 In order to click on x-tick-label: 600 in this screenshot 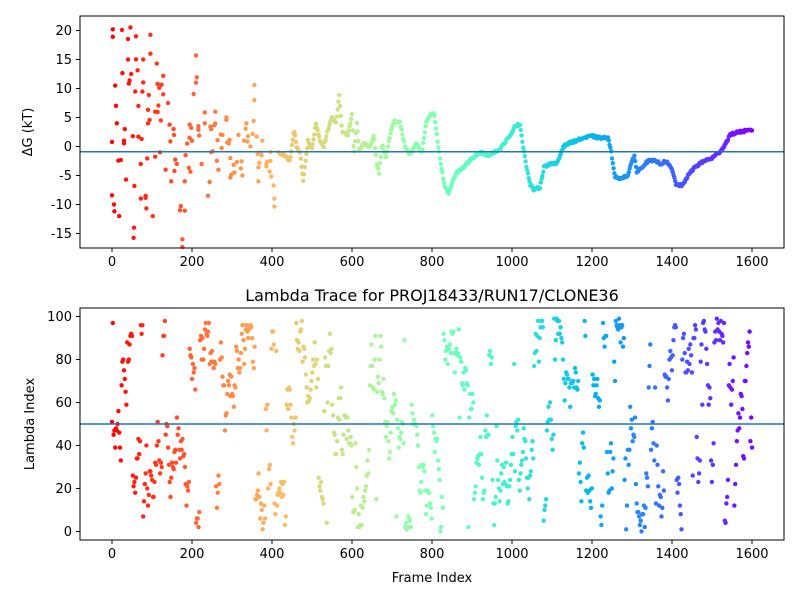, I will do `click(352, 262)`.